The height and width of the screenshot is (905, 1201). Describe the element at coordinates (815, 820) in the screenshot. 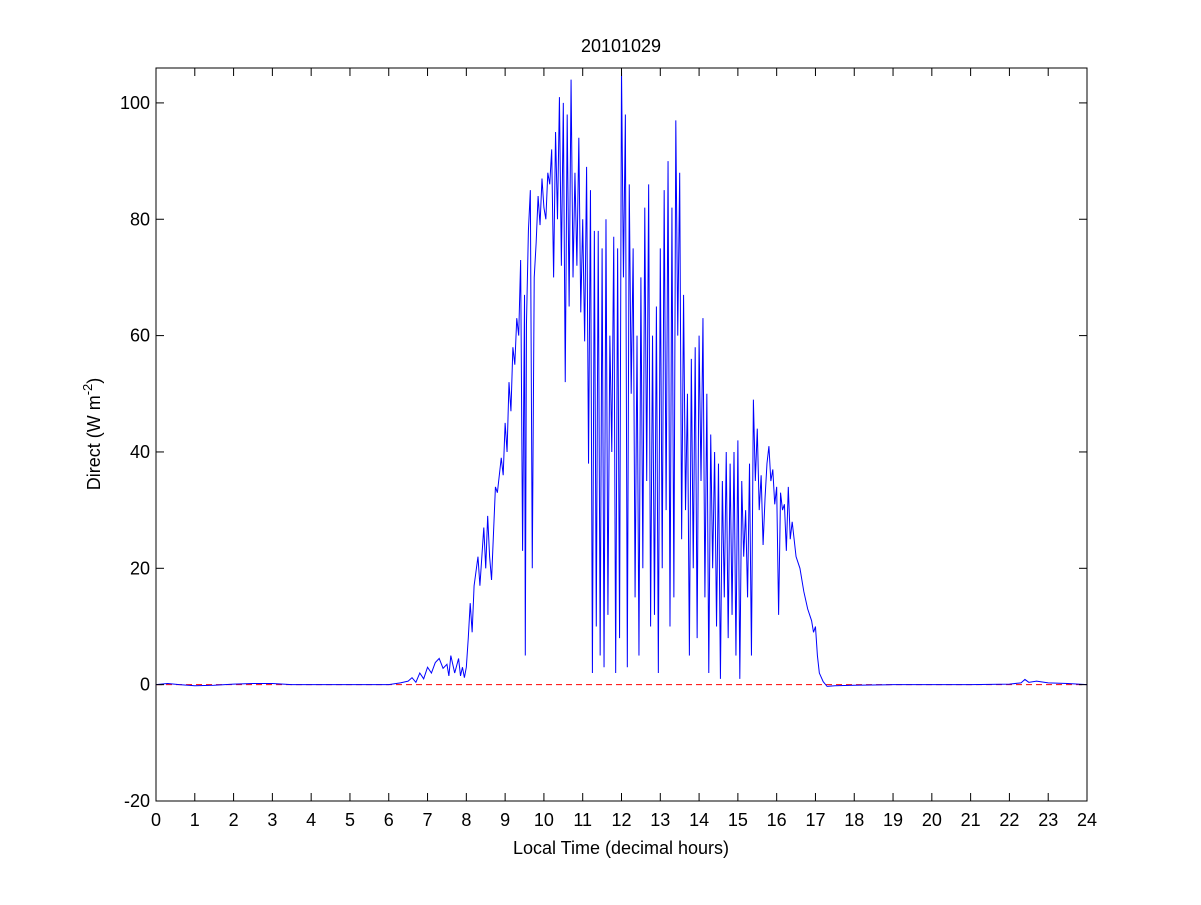

I see `x-tick-label: 17` at that location.